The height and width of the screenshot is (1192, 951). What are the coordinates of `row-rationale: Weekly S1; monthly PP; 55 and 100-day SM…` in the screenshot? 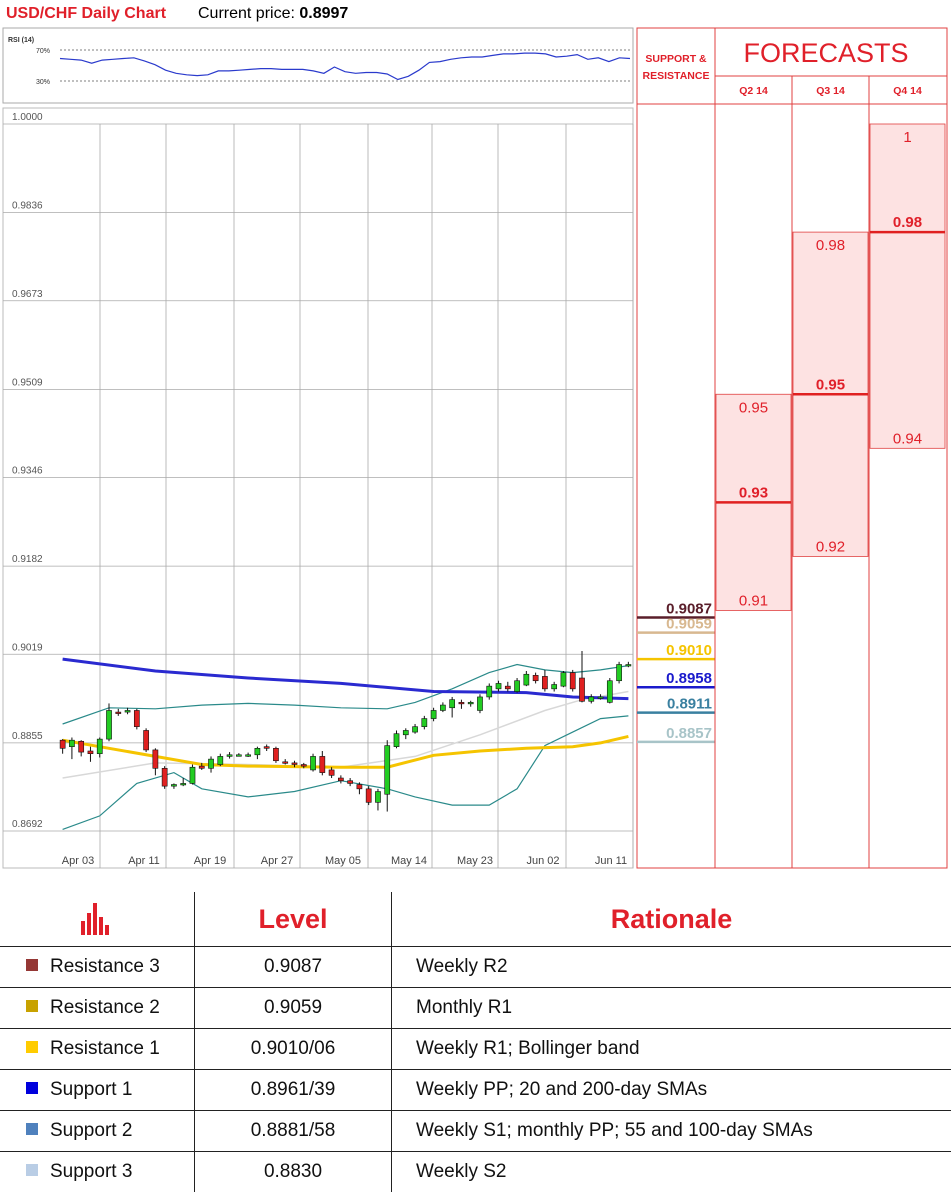 It's located at (671, 1131).